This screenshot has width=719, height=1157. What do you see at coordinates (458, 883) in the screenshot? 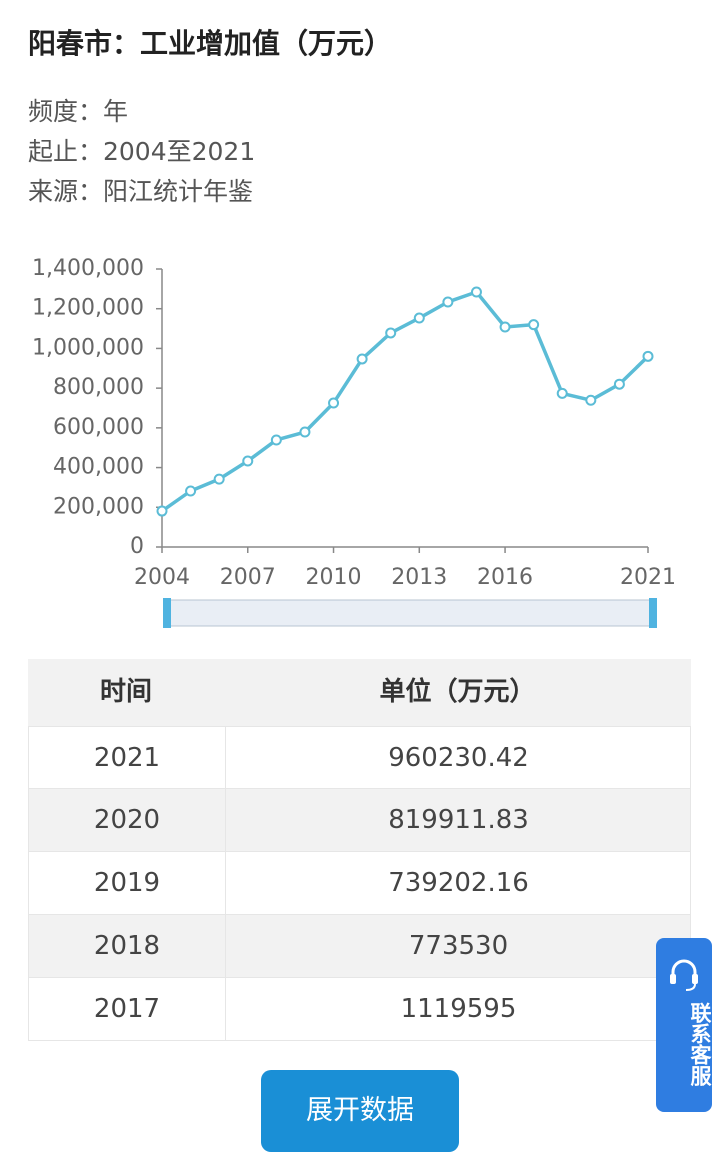
I see `table-cell: 739202.16` at bounding box center [458, 883].